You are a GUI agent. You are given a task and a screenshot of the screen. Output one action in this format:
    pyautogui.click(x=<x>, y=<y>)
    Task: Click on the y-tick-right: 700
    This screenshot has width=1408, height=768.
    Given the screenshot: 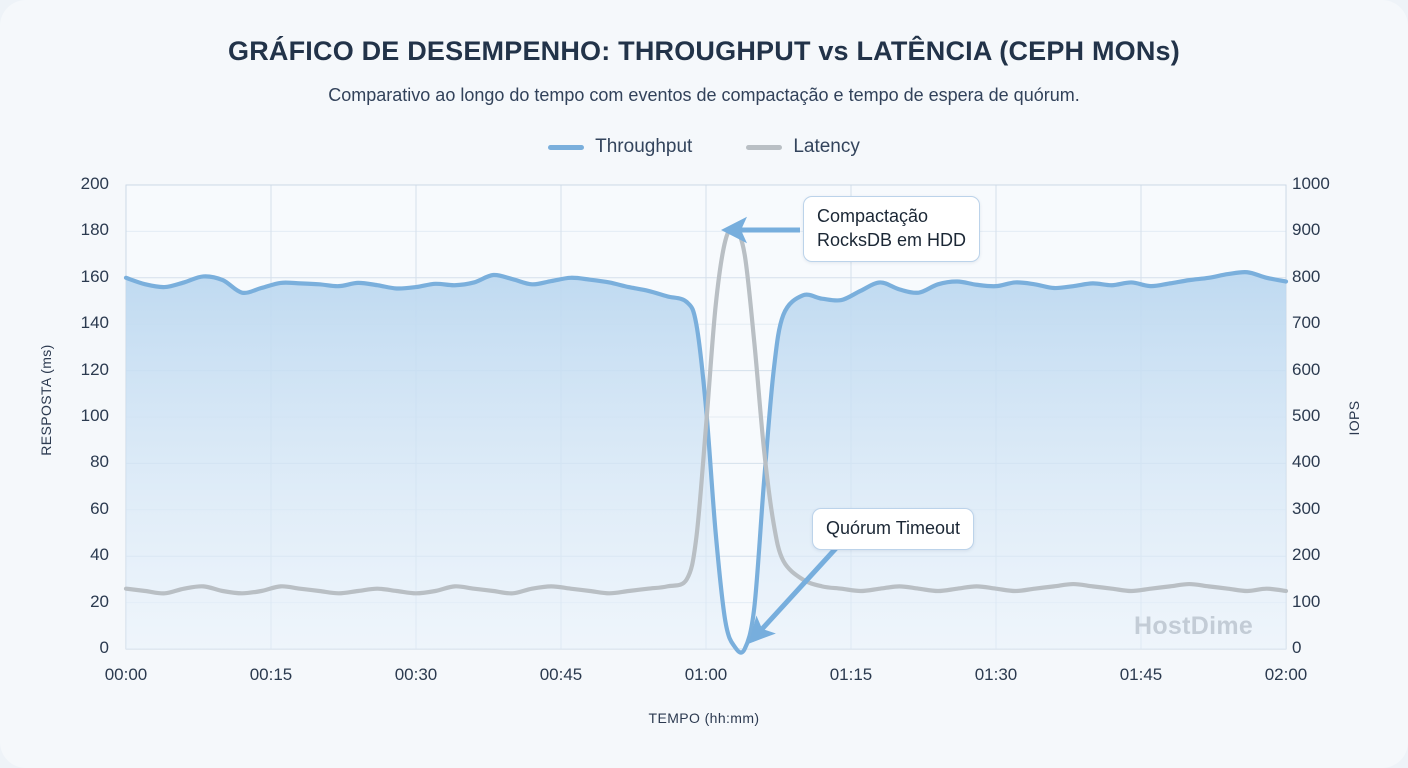 What is the action you would take?
    pyautogui.click(x=1306, y=323)
    